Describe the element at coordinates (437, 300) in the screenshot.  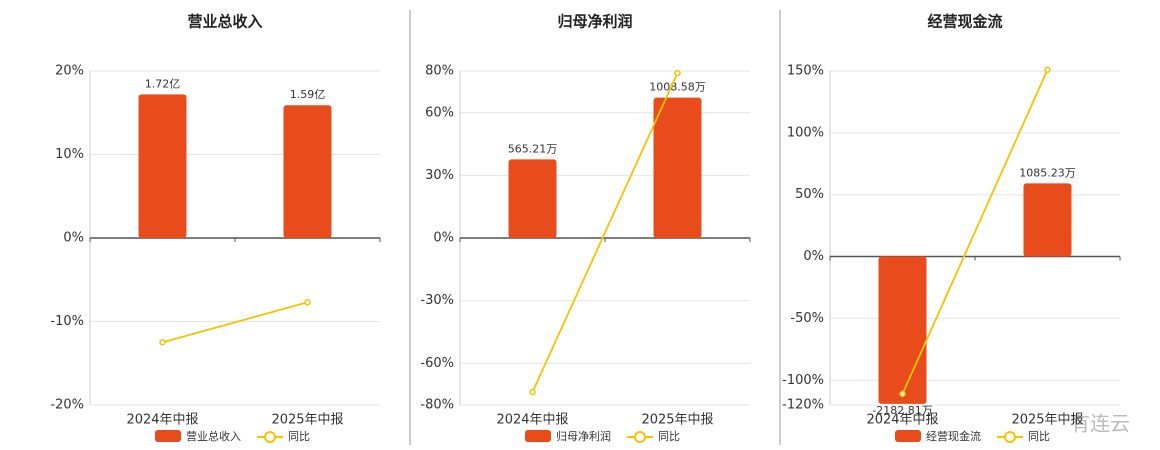
I see `y-tick-label: -30%` at that location.